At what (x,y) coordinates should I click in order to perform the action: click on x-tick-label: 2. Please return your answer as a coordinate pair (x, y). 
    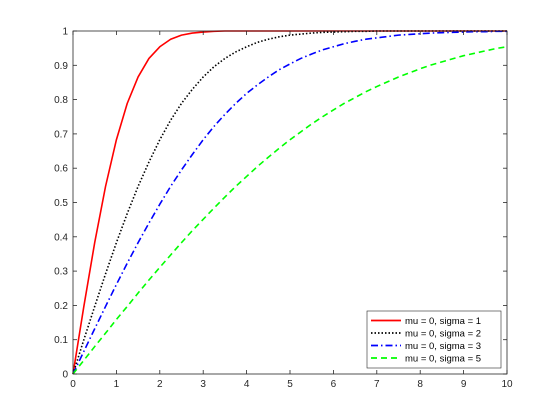
    Looking at the image, I should click on (160, 384).